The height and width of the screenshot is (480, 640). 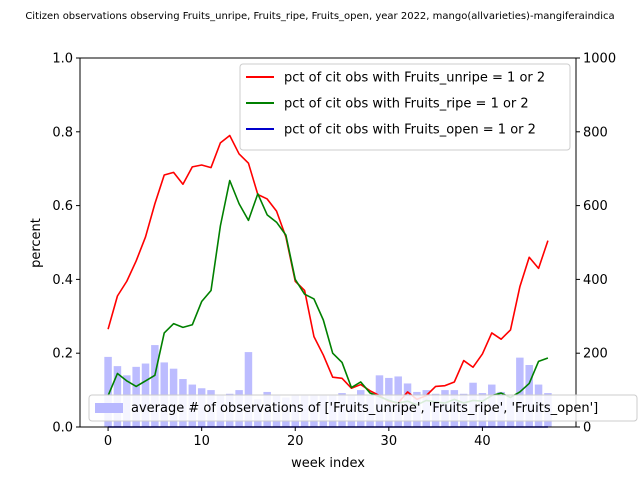 What do you see at coordinates (596, 244) in the screenshot?
I see `y-axis-right: 0 200 400 600 800 1000` at bounding box center [596, 244].